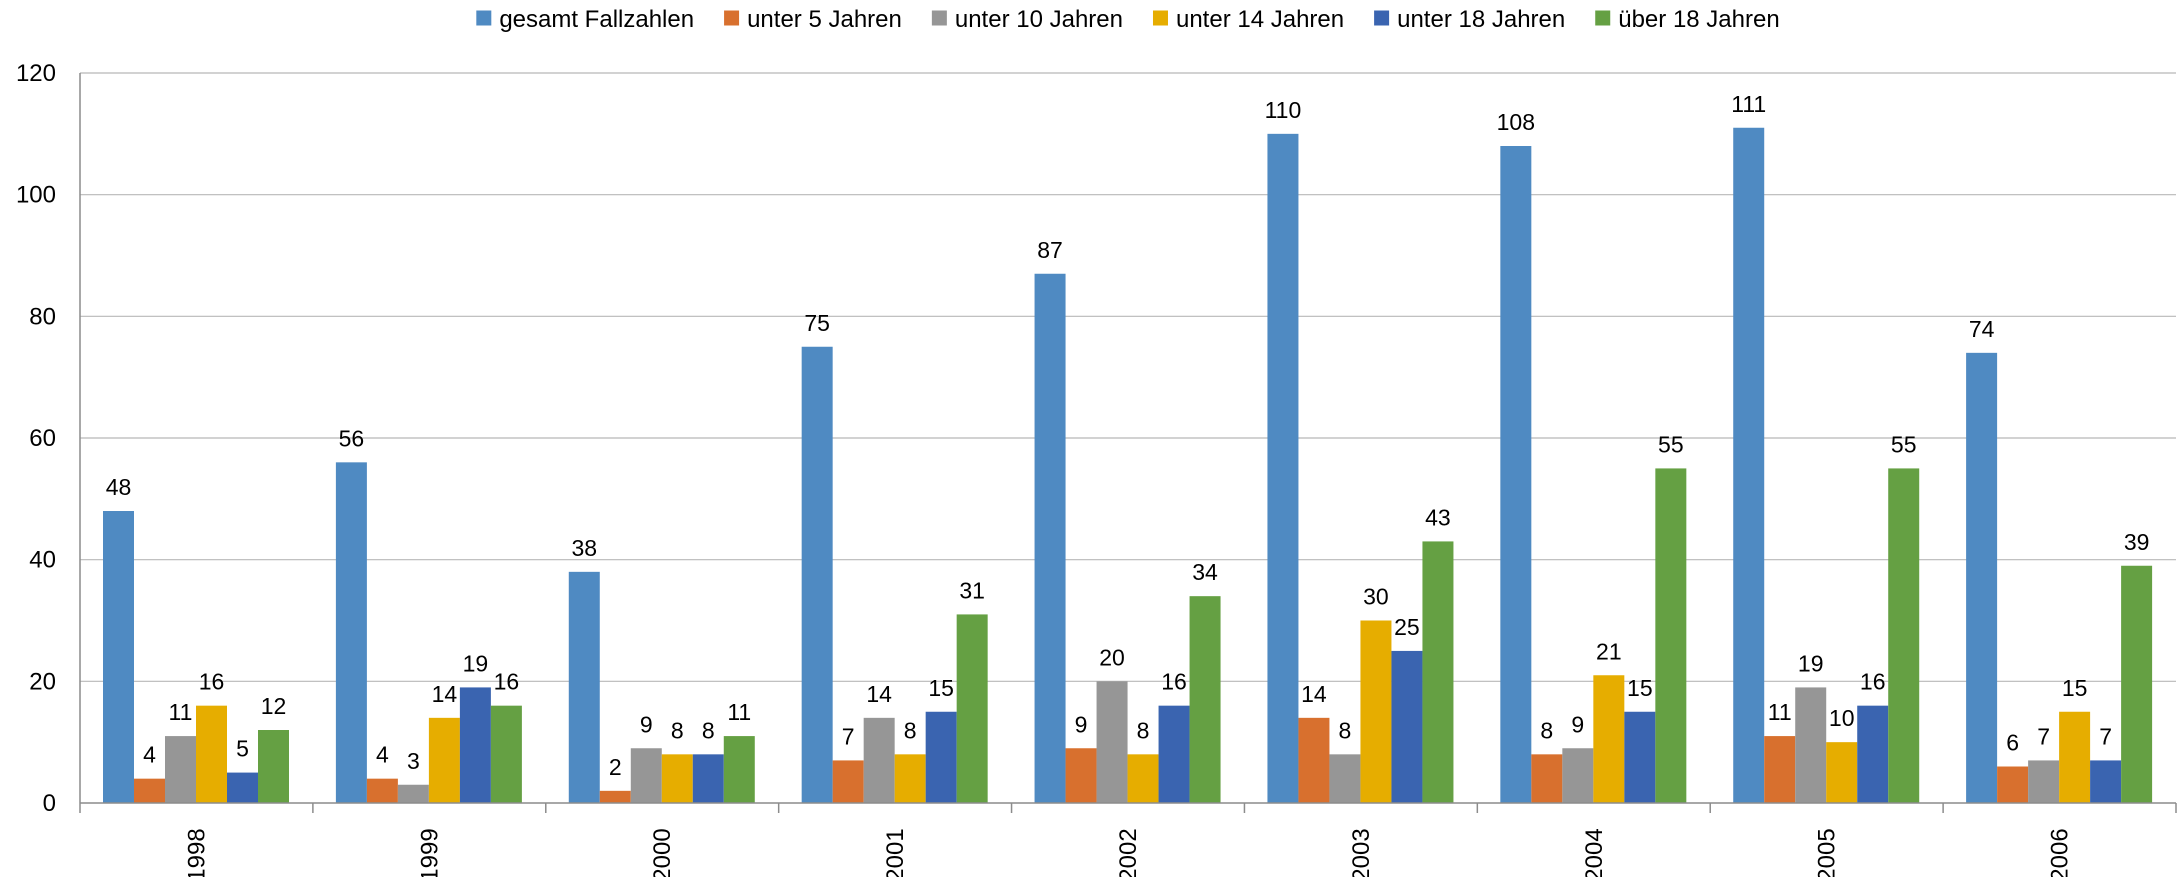 This screenshot has height=882, width=2178. I want to click on x-tick-label: 2000, so click(662, 852).